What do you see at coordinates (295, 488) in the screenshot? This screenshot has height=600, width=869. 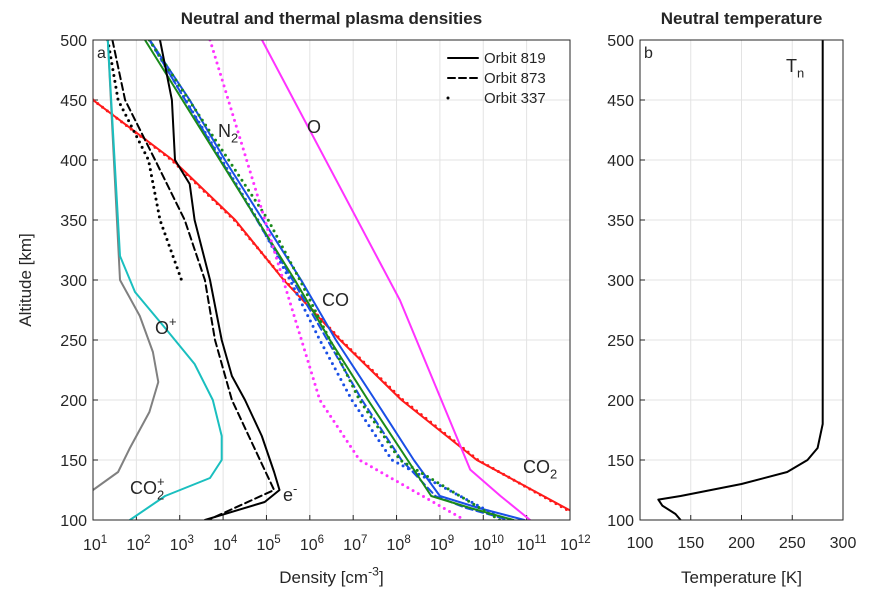 I see `curve-label: -` at bounding box center [295, 488].